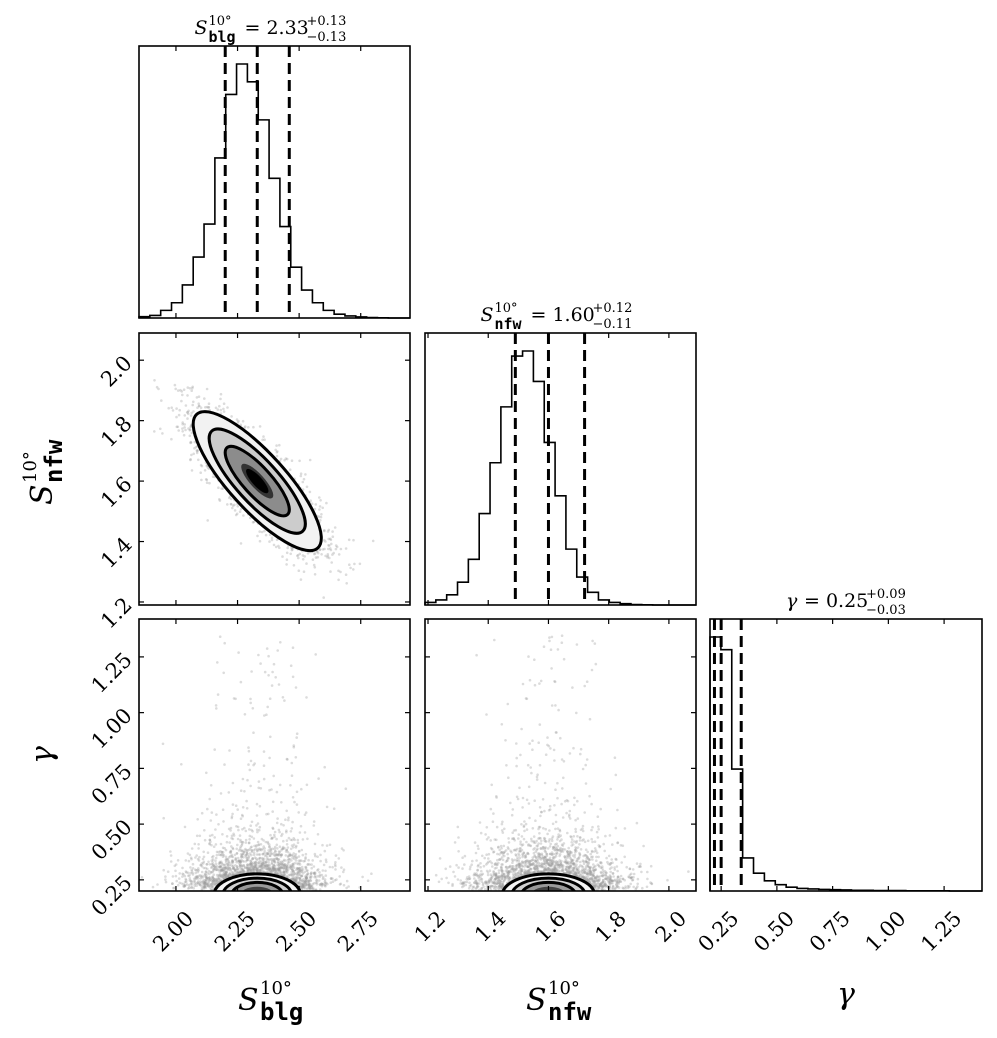 The image size is (997, 1038). Describe the element at coordinates (274, 755) in the screenshot. I see `joint-panel-s_blg-gamma` at that location.